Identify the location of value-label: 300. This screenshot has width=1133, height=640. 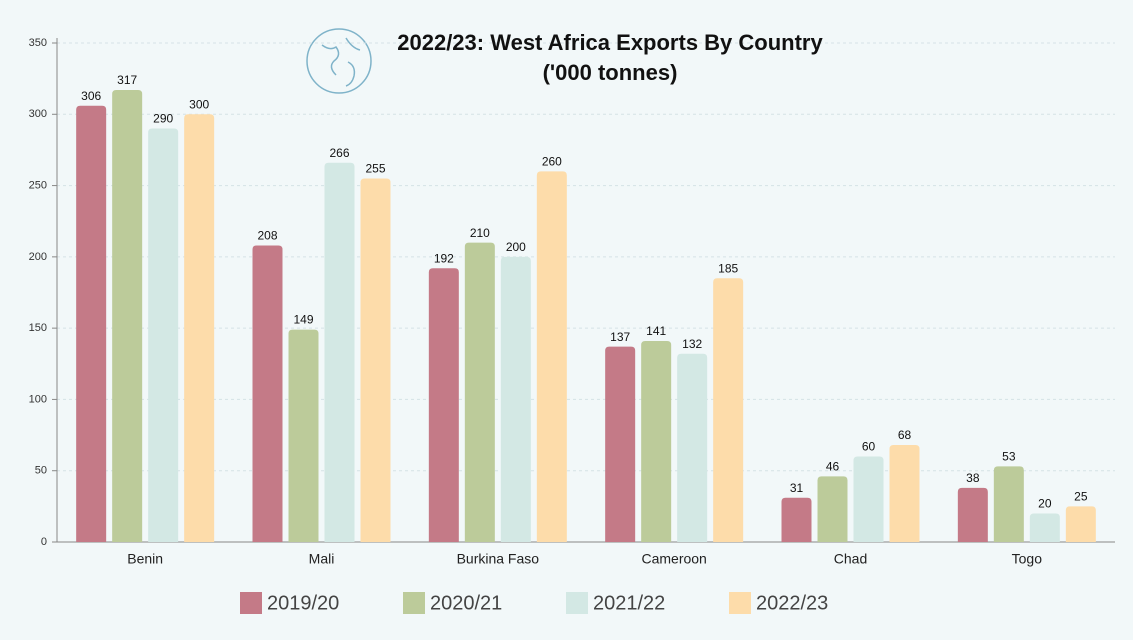
(199, 104).